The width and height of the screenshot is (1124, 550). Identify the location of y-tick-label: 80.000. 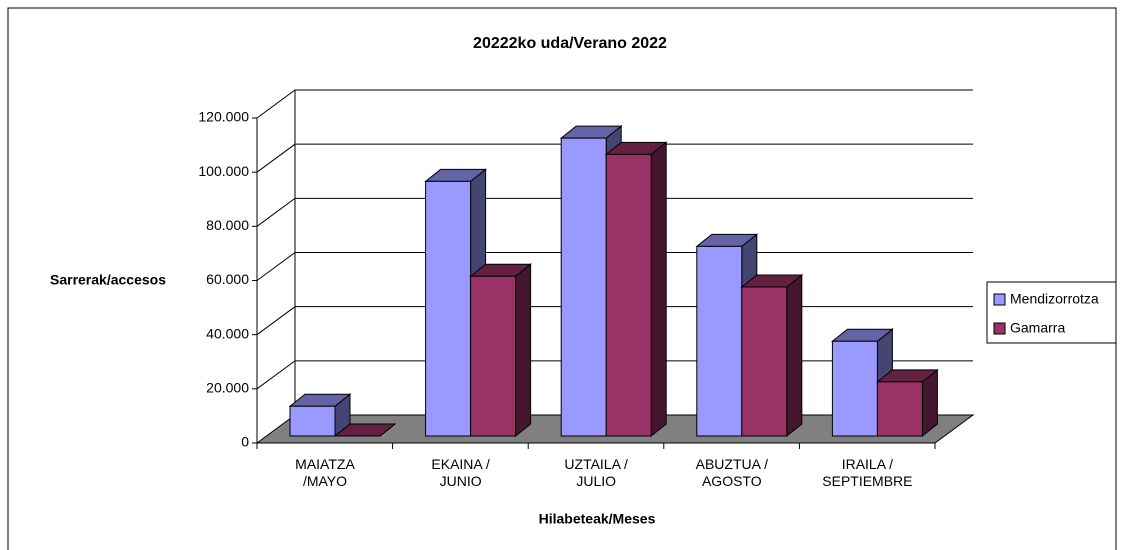
(227, 225).